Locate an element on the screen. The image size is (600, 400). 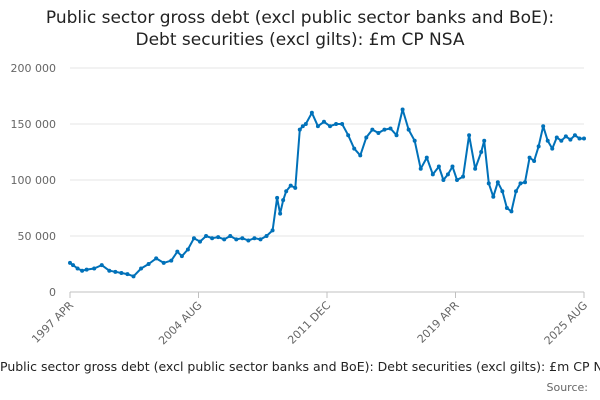
x-tick-label: 2019 APR is located at coordinates (438, 322).